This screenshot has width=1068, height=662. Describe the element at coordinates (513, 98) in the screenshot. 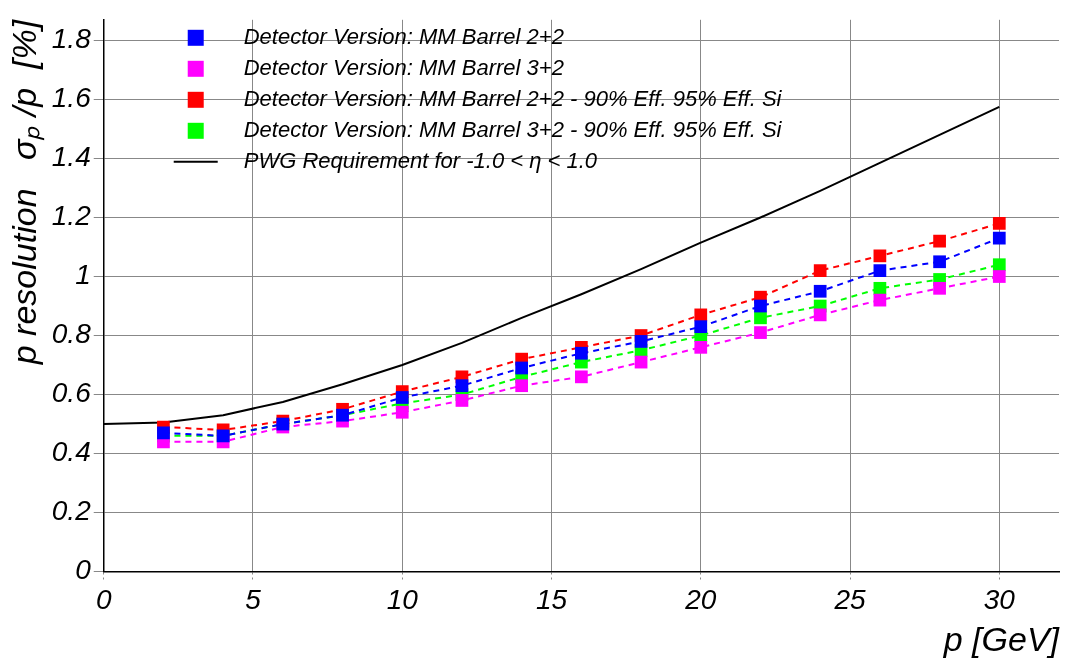

I see `legend-label: Detector Version: MM Barrel 2+2 - 90% Eff. 95% Eff. Si` at that location.